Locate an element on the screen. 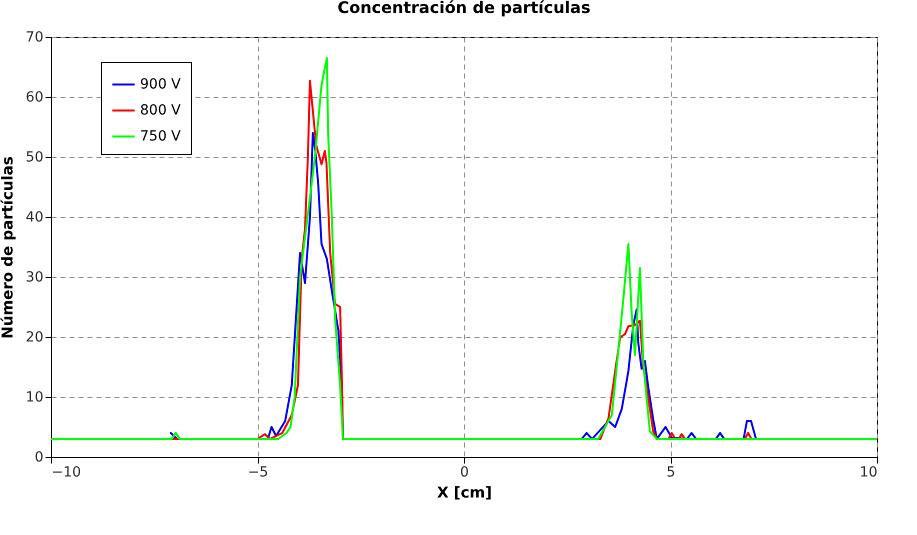  chart-title: Concentración de partículas is located at coordinates (464, 8).